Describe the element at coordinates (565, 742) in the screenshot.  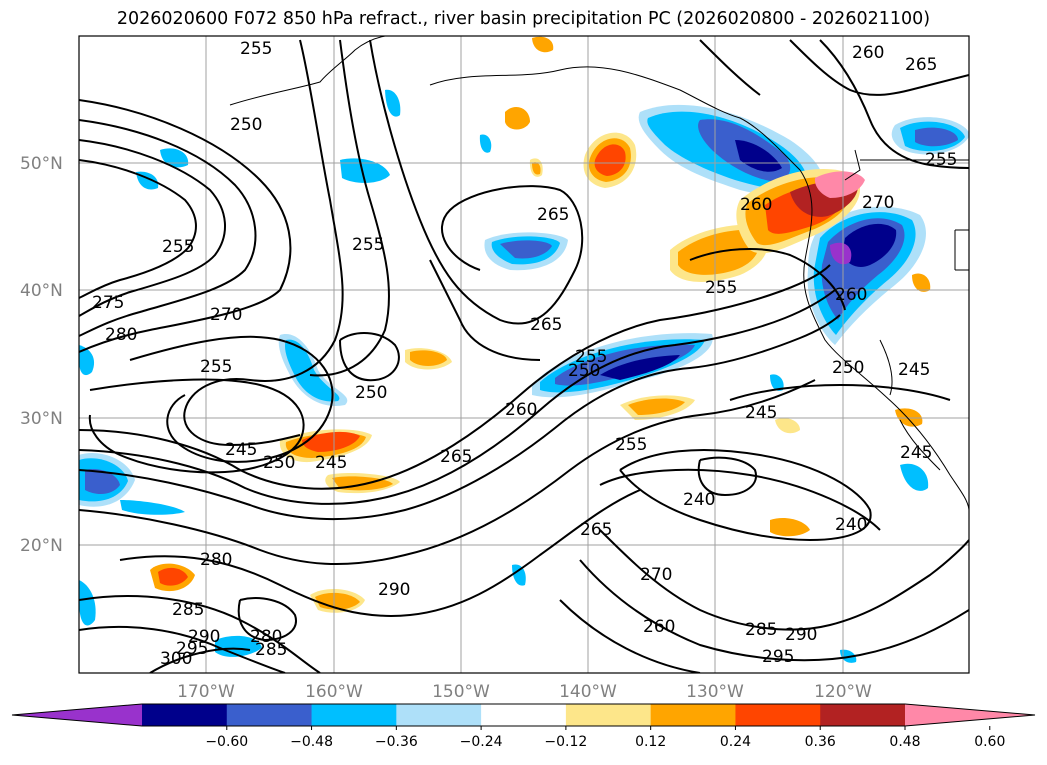
I see `colorbar-tick-label: −0.12` at that location.